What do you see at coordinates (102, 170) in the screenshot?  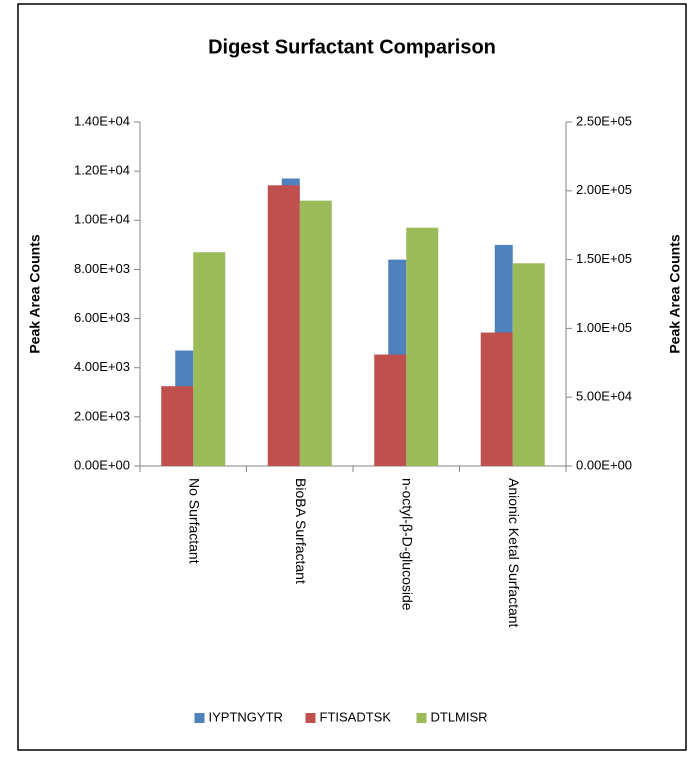 I see `y-tick-label: 1.20E+04` at bounding box center [102, 170].